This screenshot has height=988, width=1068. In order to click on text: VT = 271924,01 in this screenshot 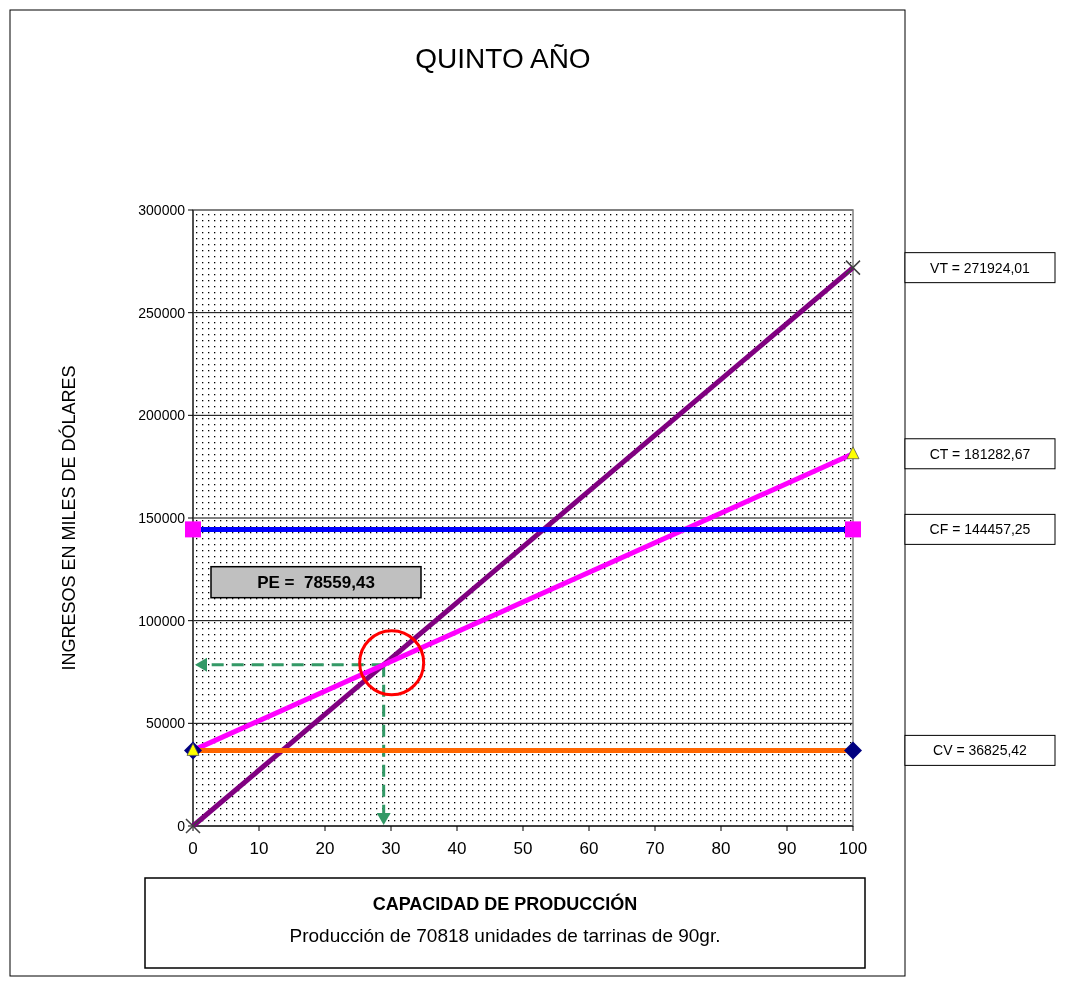, I will do `click(980, 267)`.